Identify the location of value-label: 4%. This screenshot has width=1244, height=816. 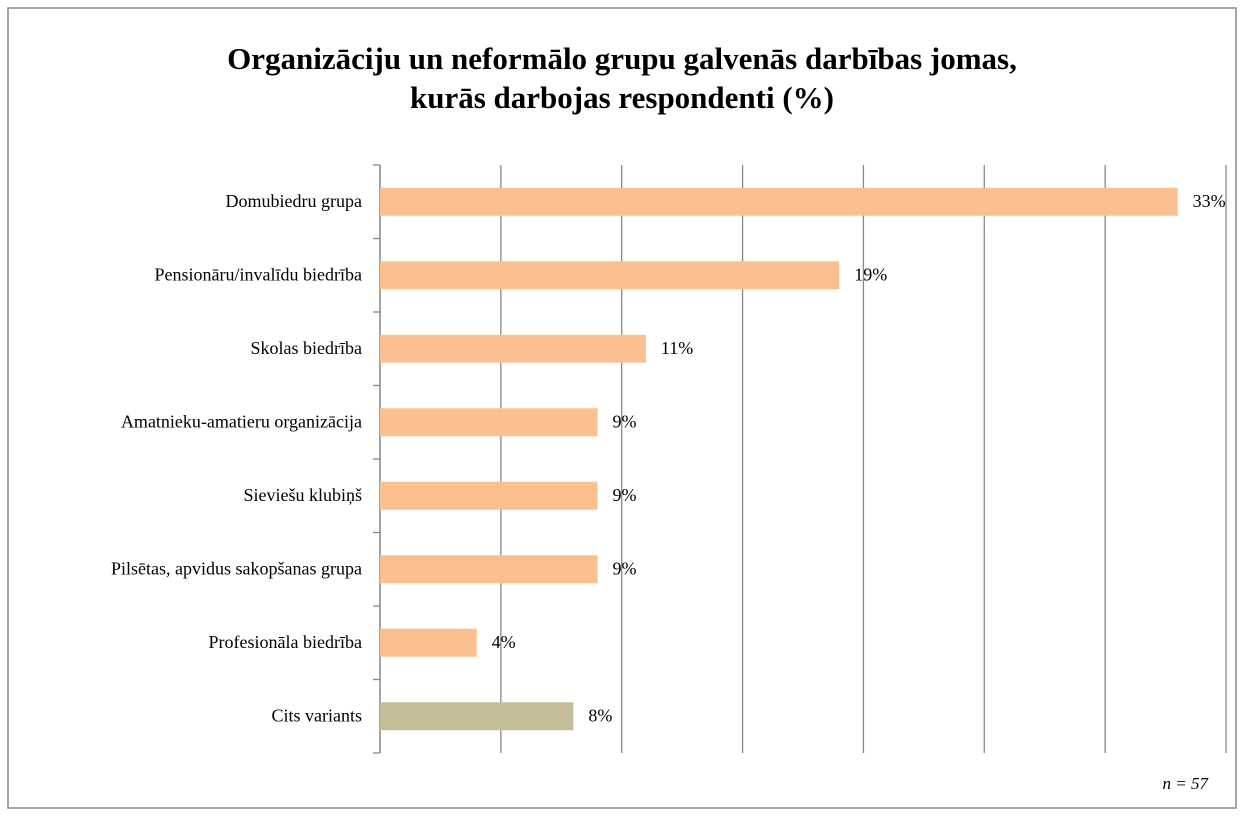
(504, 642).